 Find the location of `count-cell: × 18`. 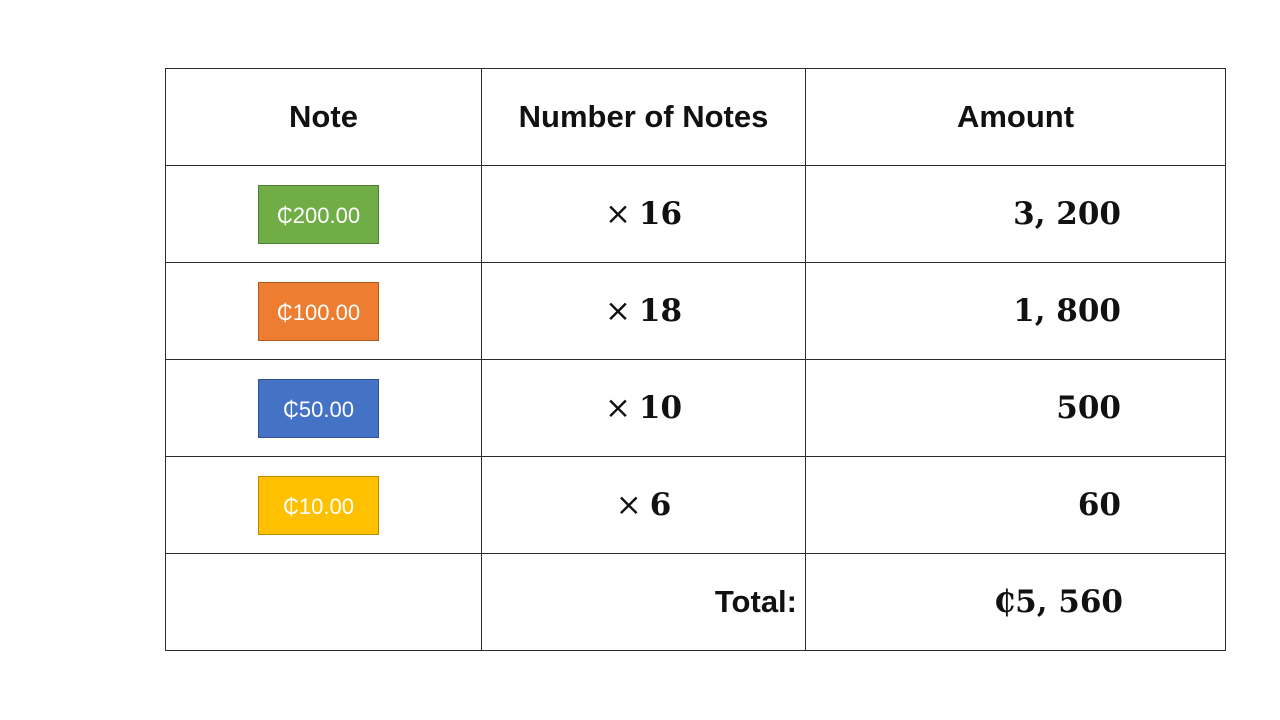

count-cell: × 18 is located at coordinates (643, 311).